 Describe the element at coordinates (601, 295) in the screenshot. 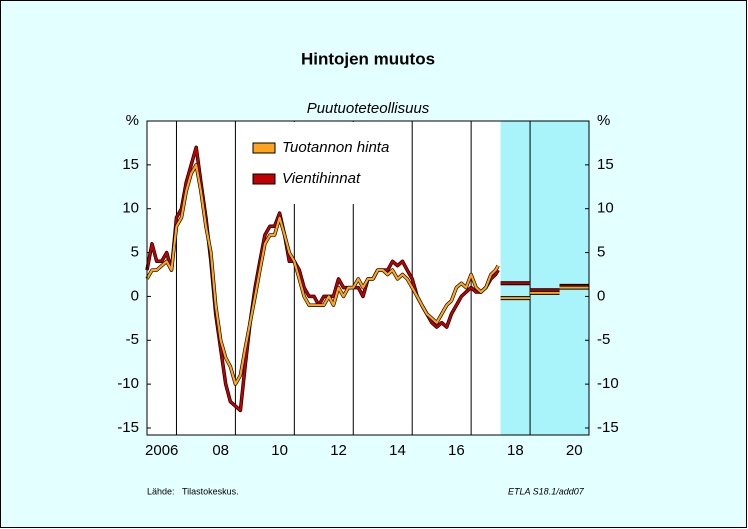

I see `y2-tick-label: 0` at that location.